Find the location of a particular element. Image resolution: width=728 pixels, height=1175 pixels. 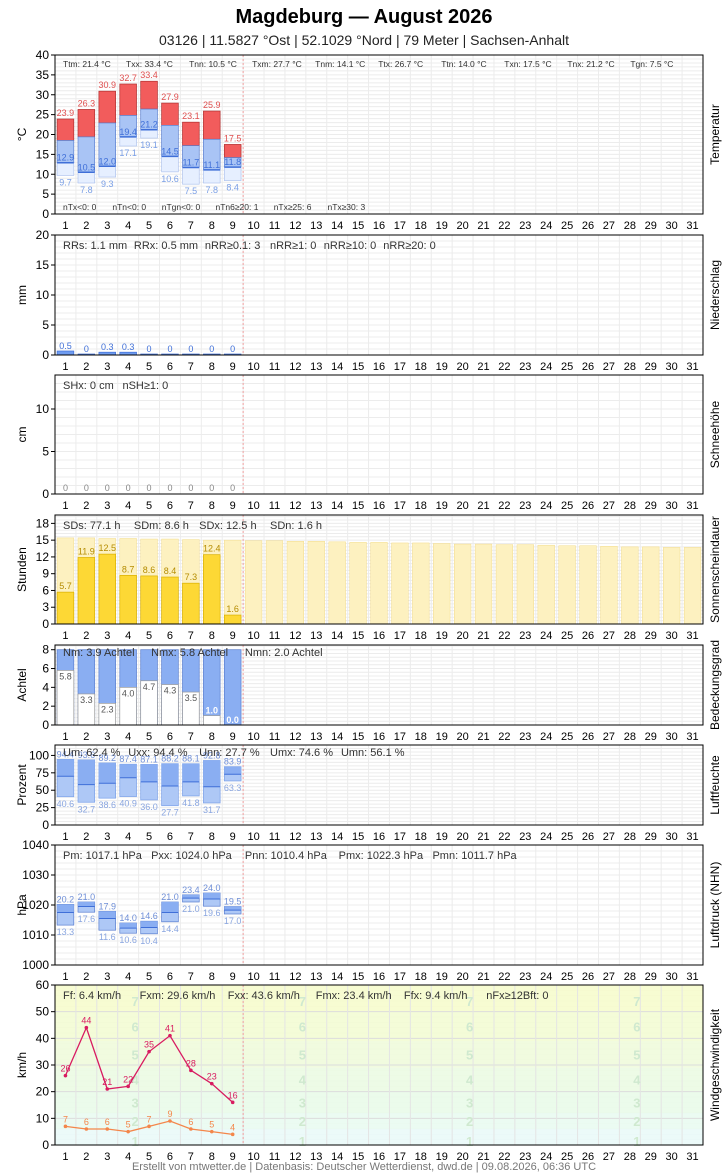

x-tick-label: 3 is located at coordinates (107, 837).